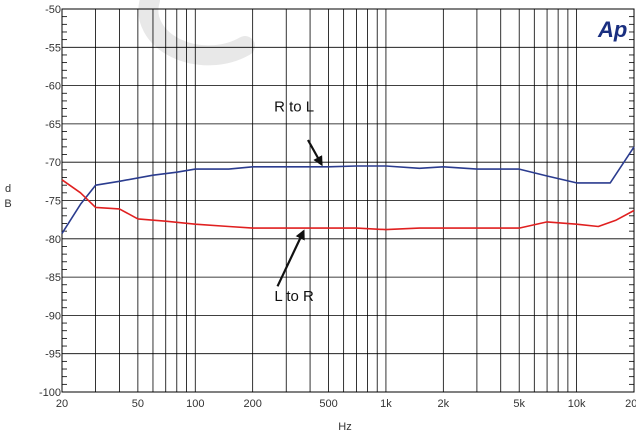 The image size is (636, 434). Describe the element at coordinates (8, 189) in the screenshot. I see `y-axis-label-d: d` at that location.